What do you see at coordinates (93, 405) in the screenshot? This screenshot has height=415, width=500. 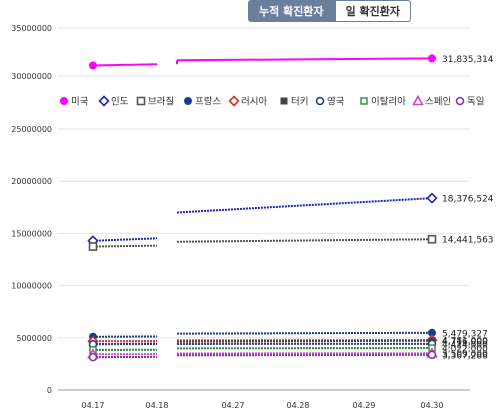 I see `x-tick-label: 04.17` at bounding box center [93, 405].